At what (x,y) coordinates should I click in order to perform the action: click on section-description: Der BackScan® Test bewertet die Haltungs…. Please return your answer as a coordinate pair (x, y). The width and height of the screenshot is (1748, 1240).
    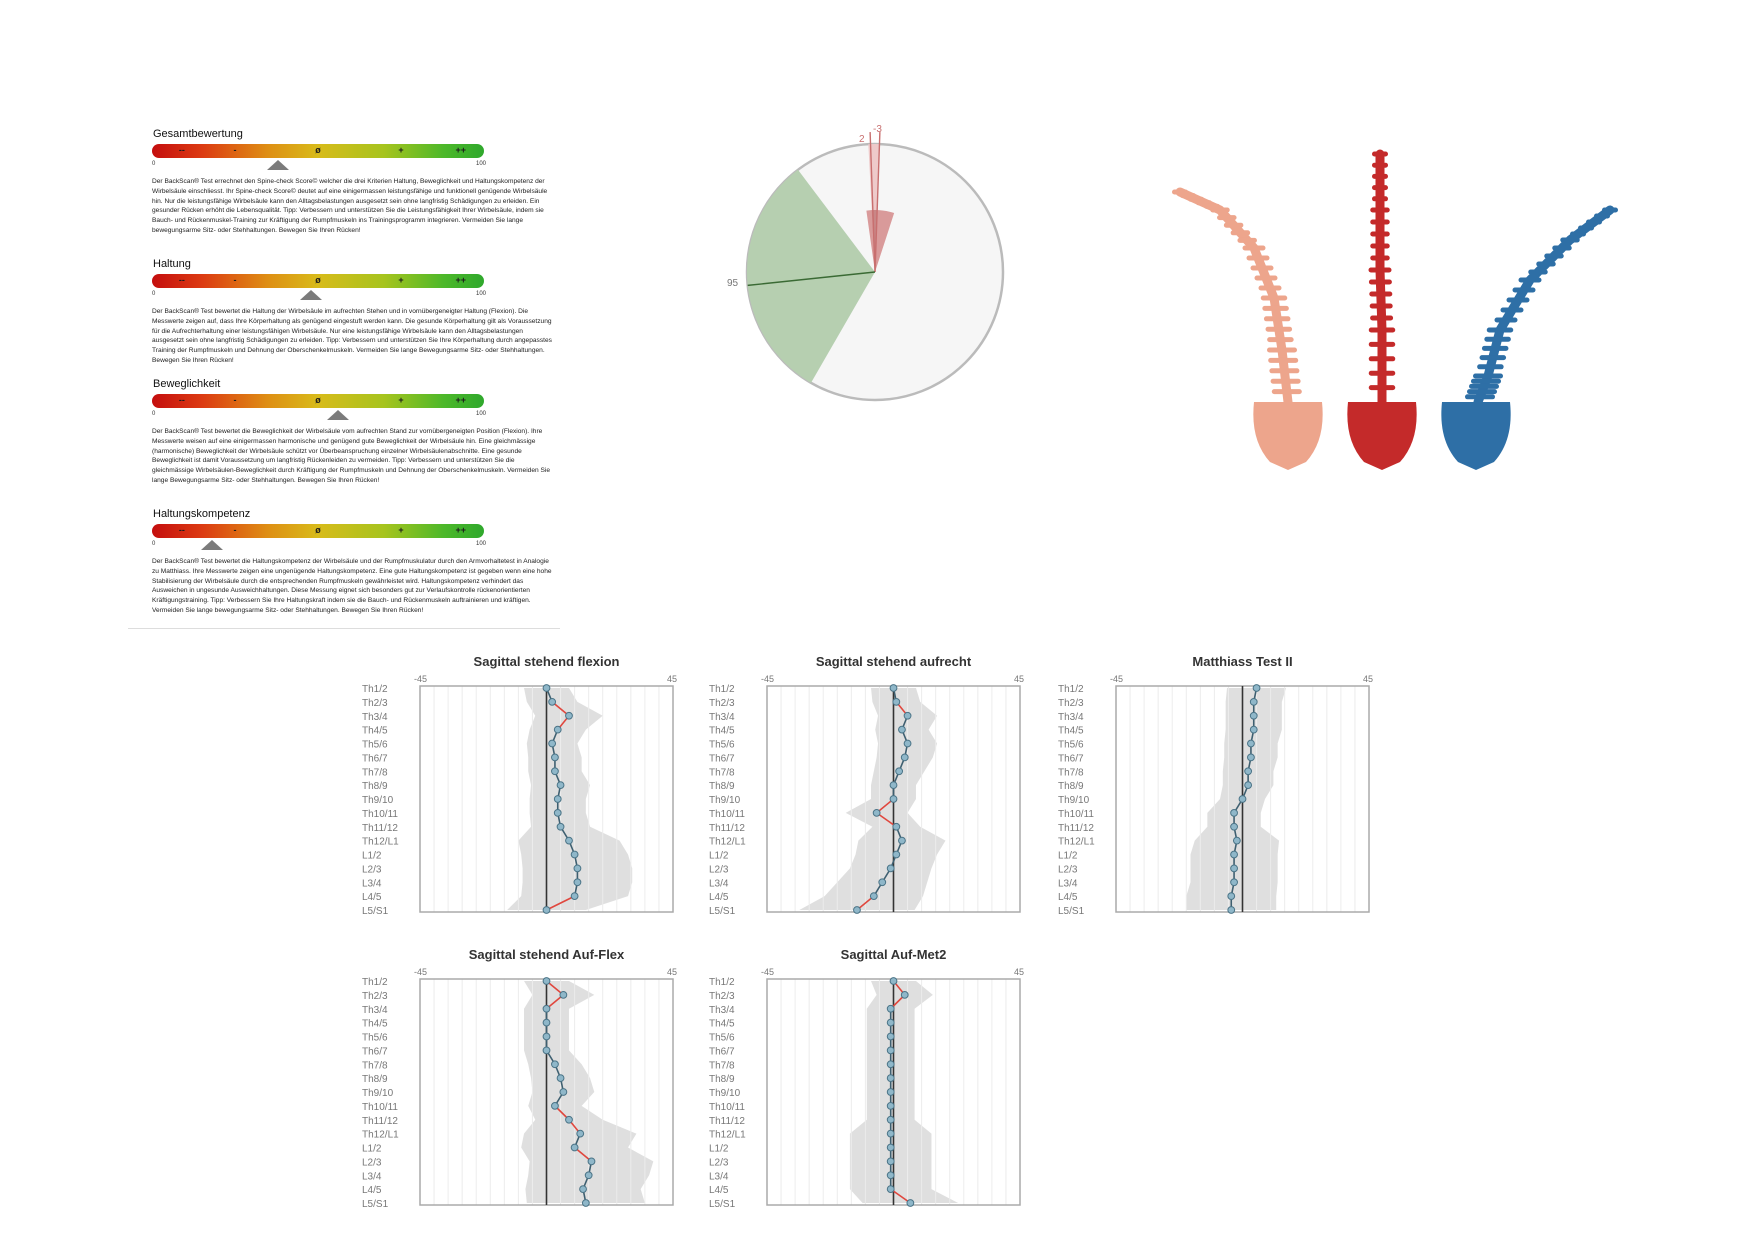
    Looking at the image, I should click on (352, 586).